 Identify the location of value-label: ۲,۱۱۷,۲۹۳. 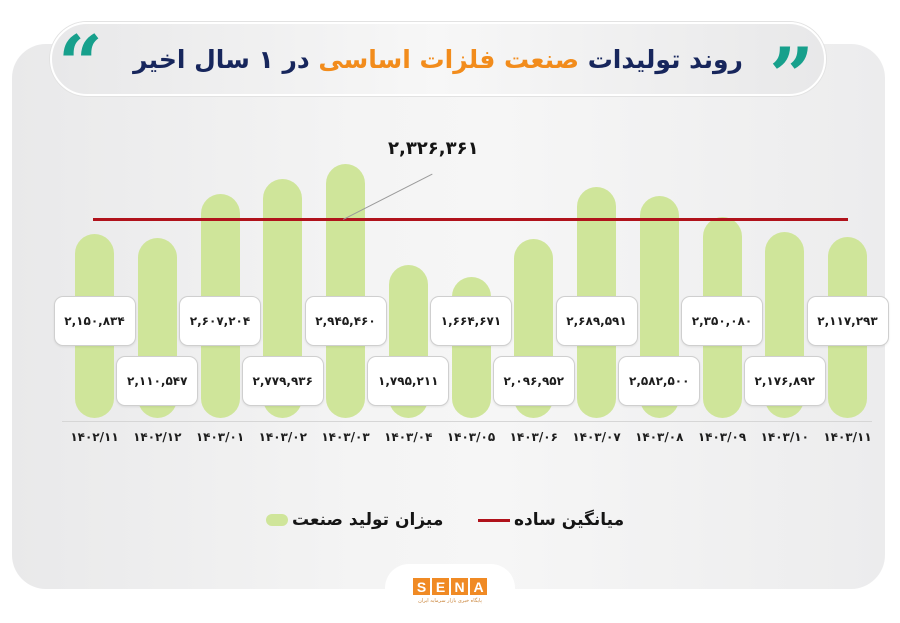
(847, 321).